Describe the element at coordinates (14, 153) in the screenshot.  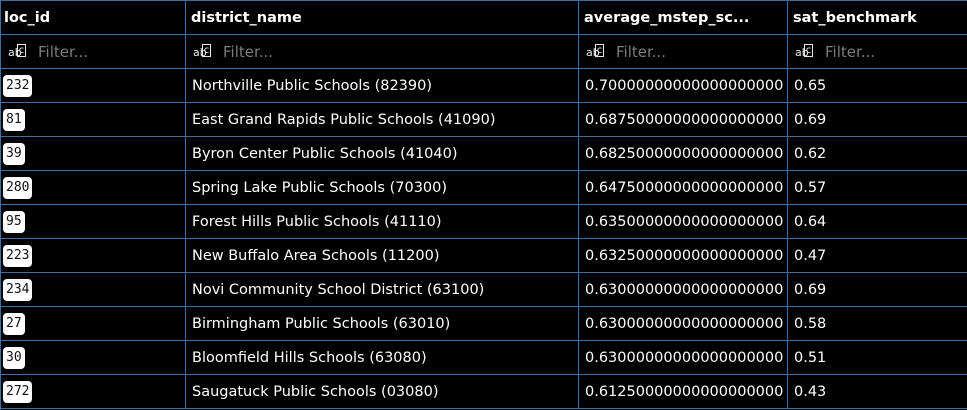
I see `loc-id-badge: 39` at that location.